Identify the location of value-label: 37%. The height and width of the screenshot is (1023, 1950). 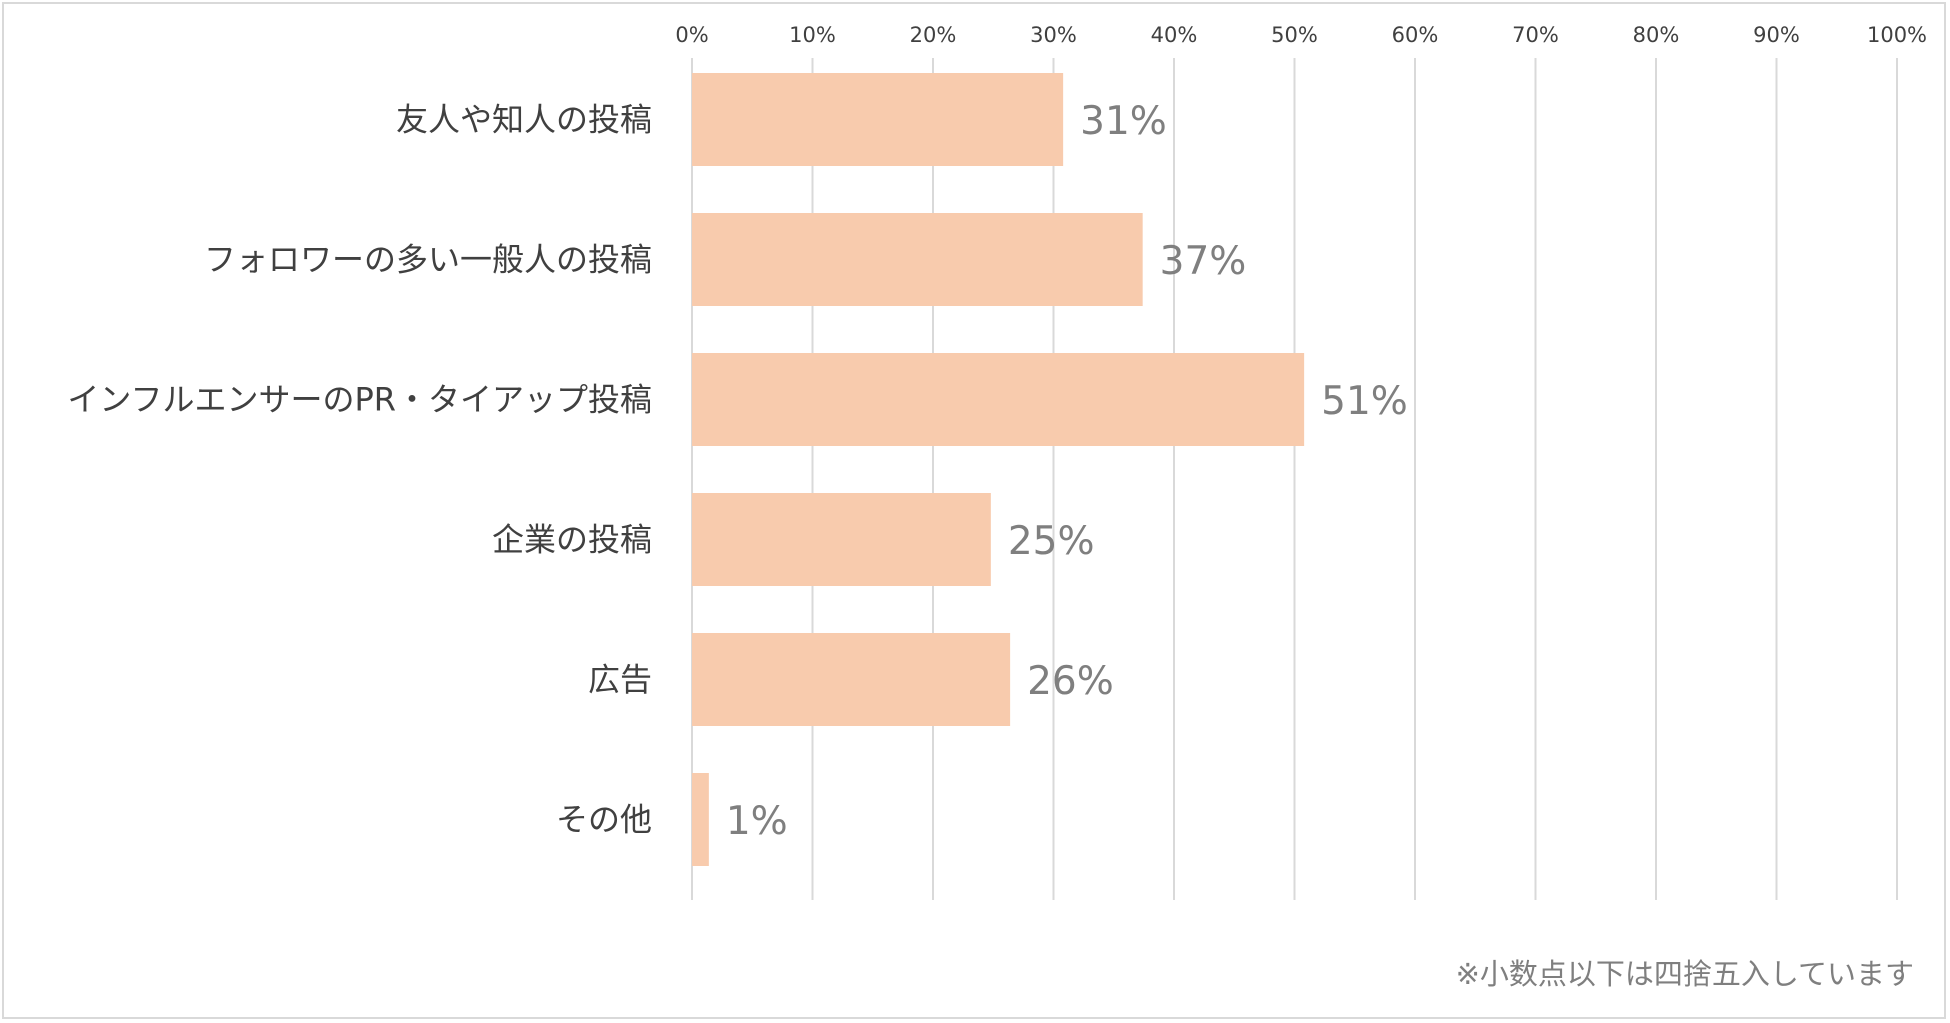
(1203, 261).